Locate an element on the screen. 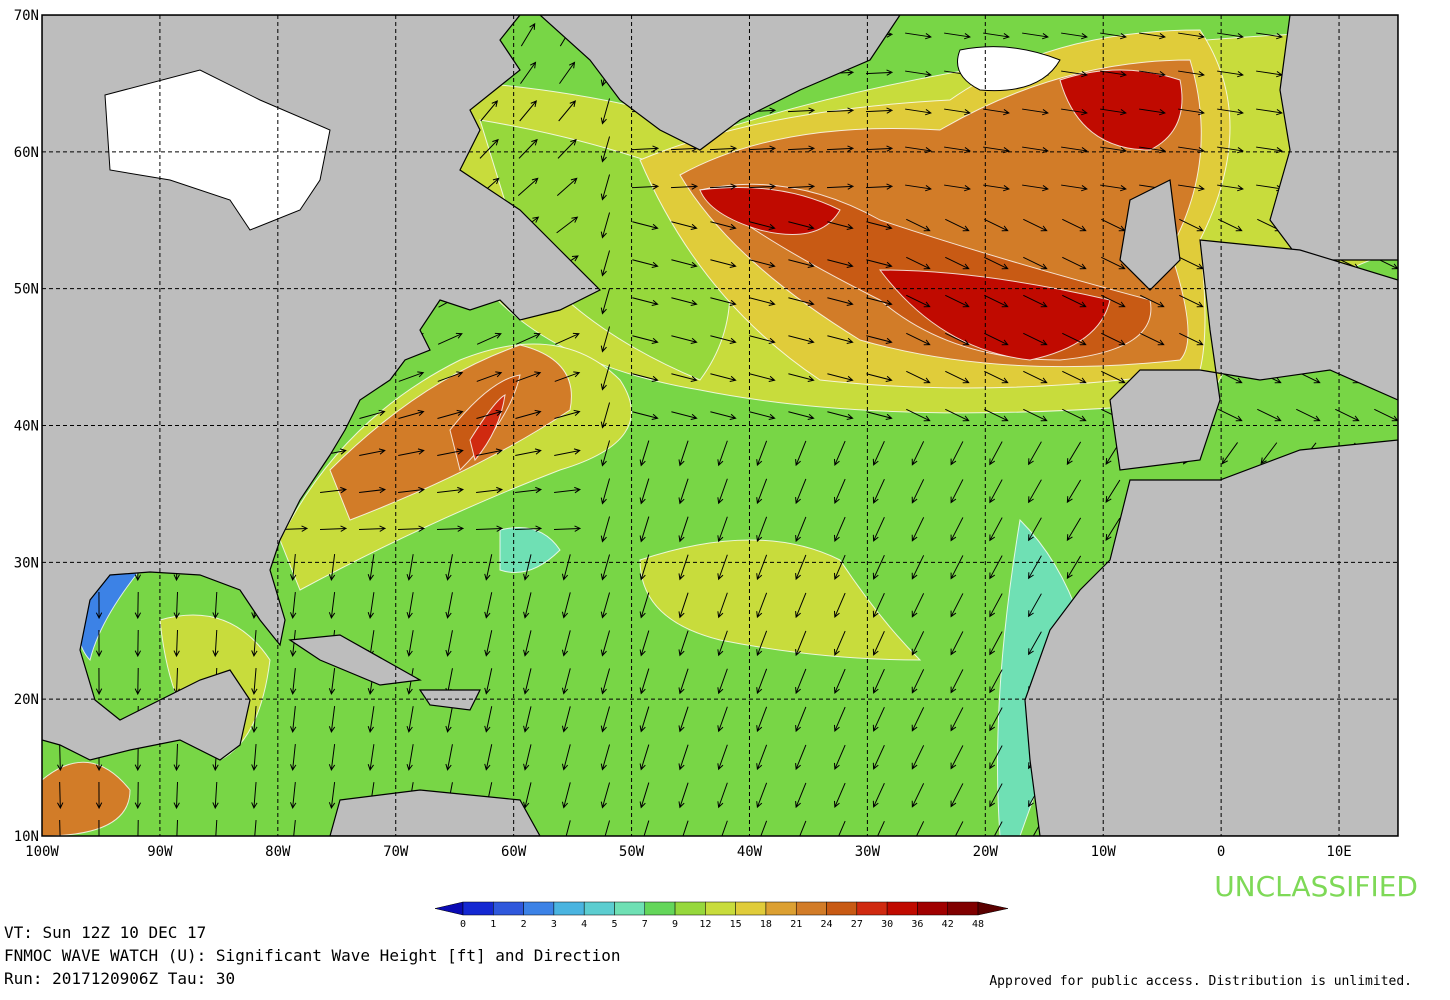 This screenshot has height=1000, width=1450. run: Run: 2017120906Z Tau: 30 is located at coordinates (119, 978).